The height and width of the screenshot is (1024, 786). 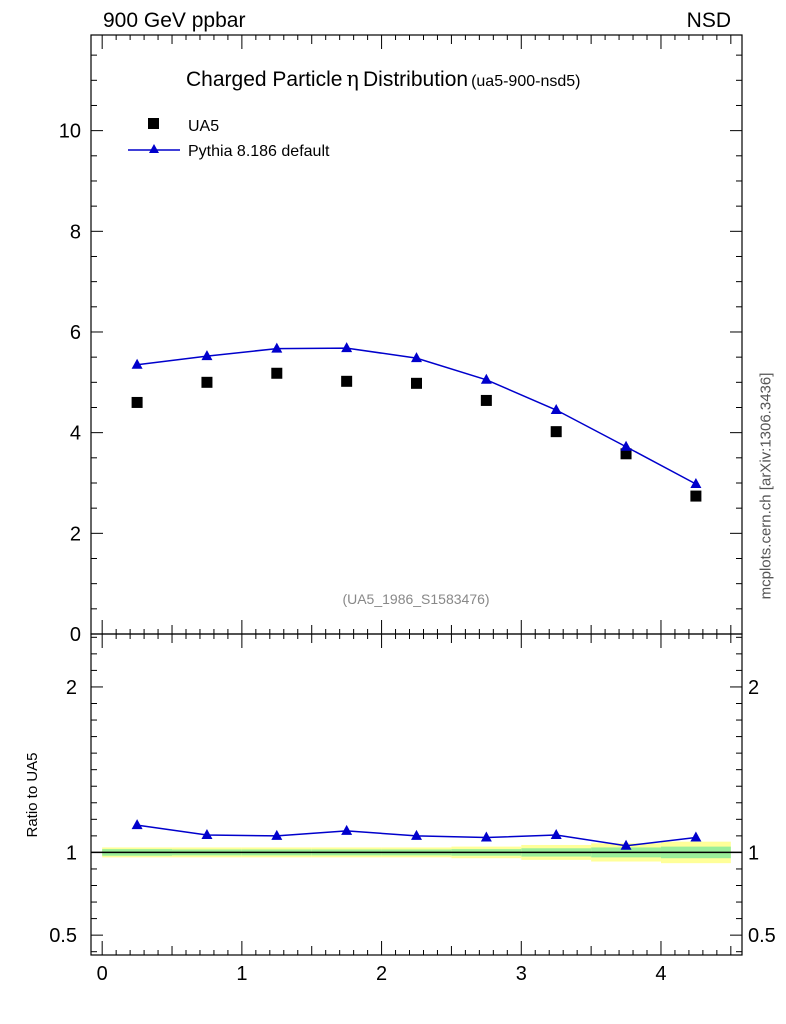 I want to click on ratio-bands, so click(x=416, y=852).